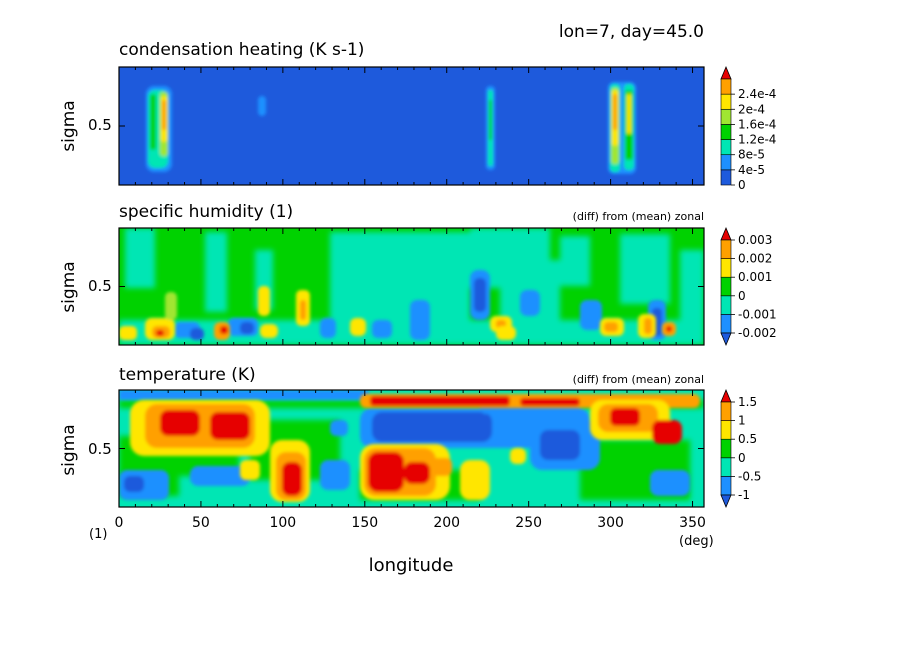  Describe the element at coordinates (692, 523) in the screenshot. I see `x-tick-label: 350` at that location.